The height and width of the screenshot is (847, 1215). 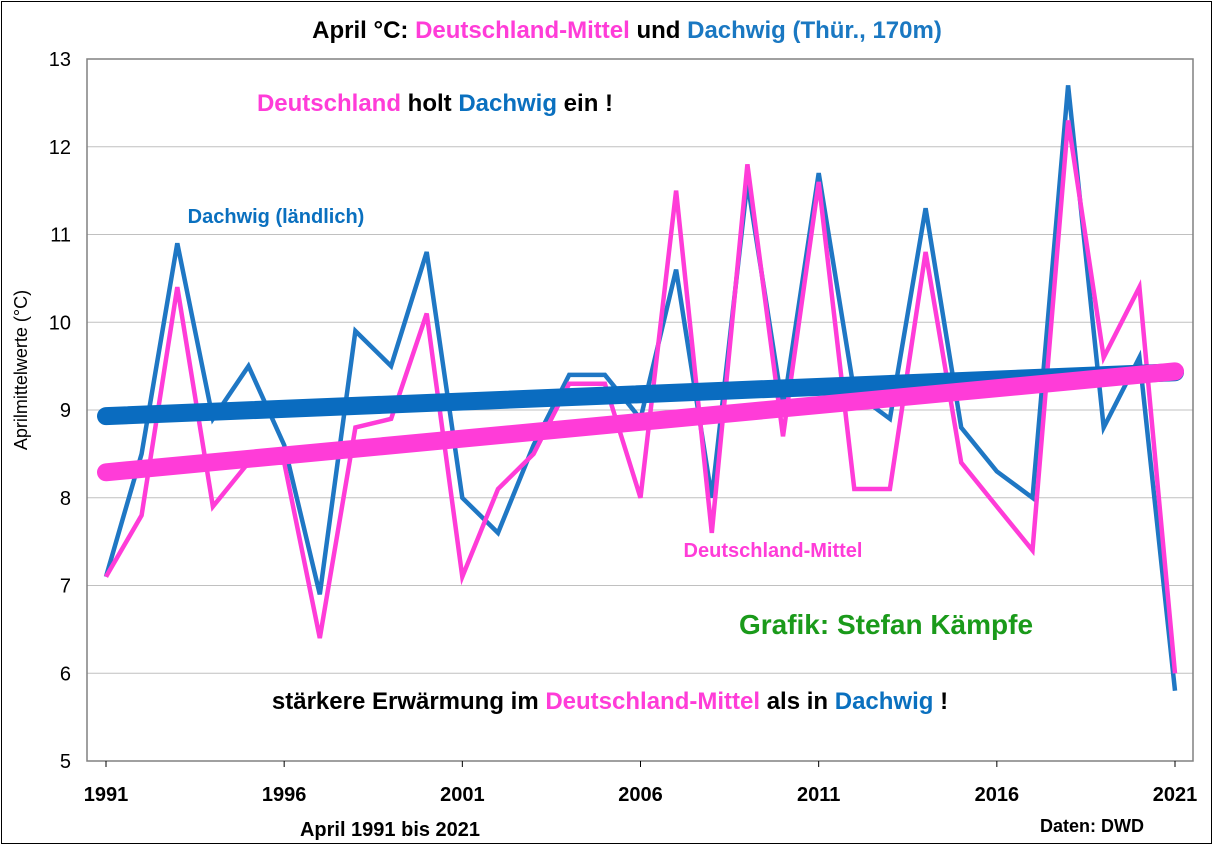 I want to click on y-axis-title: Aprilmittelwerte (°C), so click(x=21, y=370).